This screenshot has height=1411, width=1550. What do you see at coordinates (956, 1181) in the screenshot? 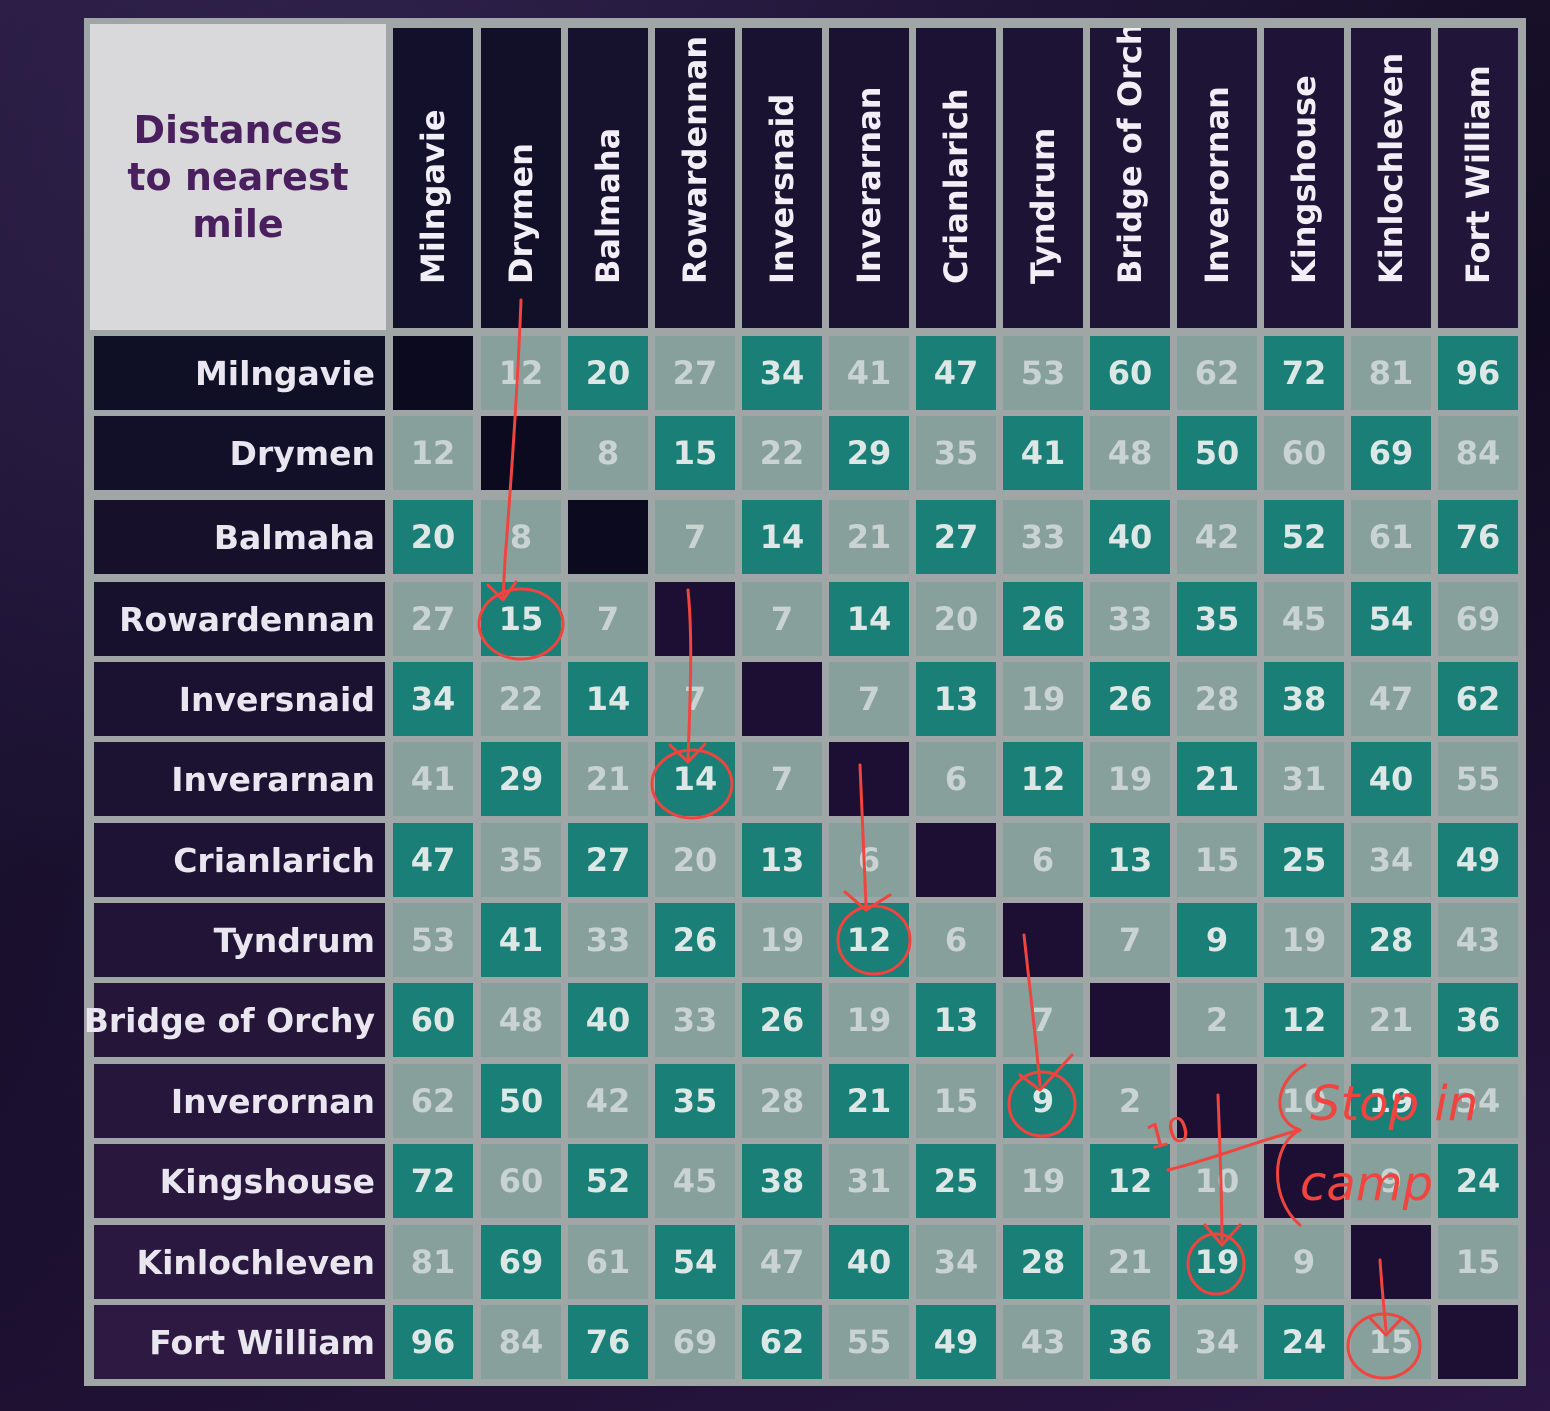
I see `table-cell: 25` at bounding box center [956, 1181].